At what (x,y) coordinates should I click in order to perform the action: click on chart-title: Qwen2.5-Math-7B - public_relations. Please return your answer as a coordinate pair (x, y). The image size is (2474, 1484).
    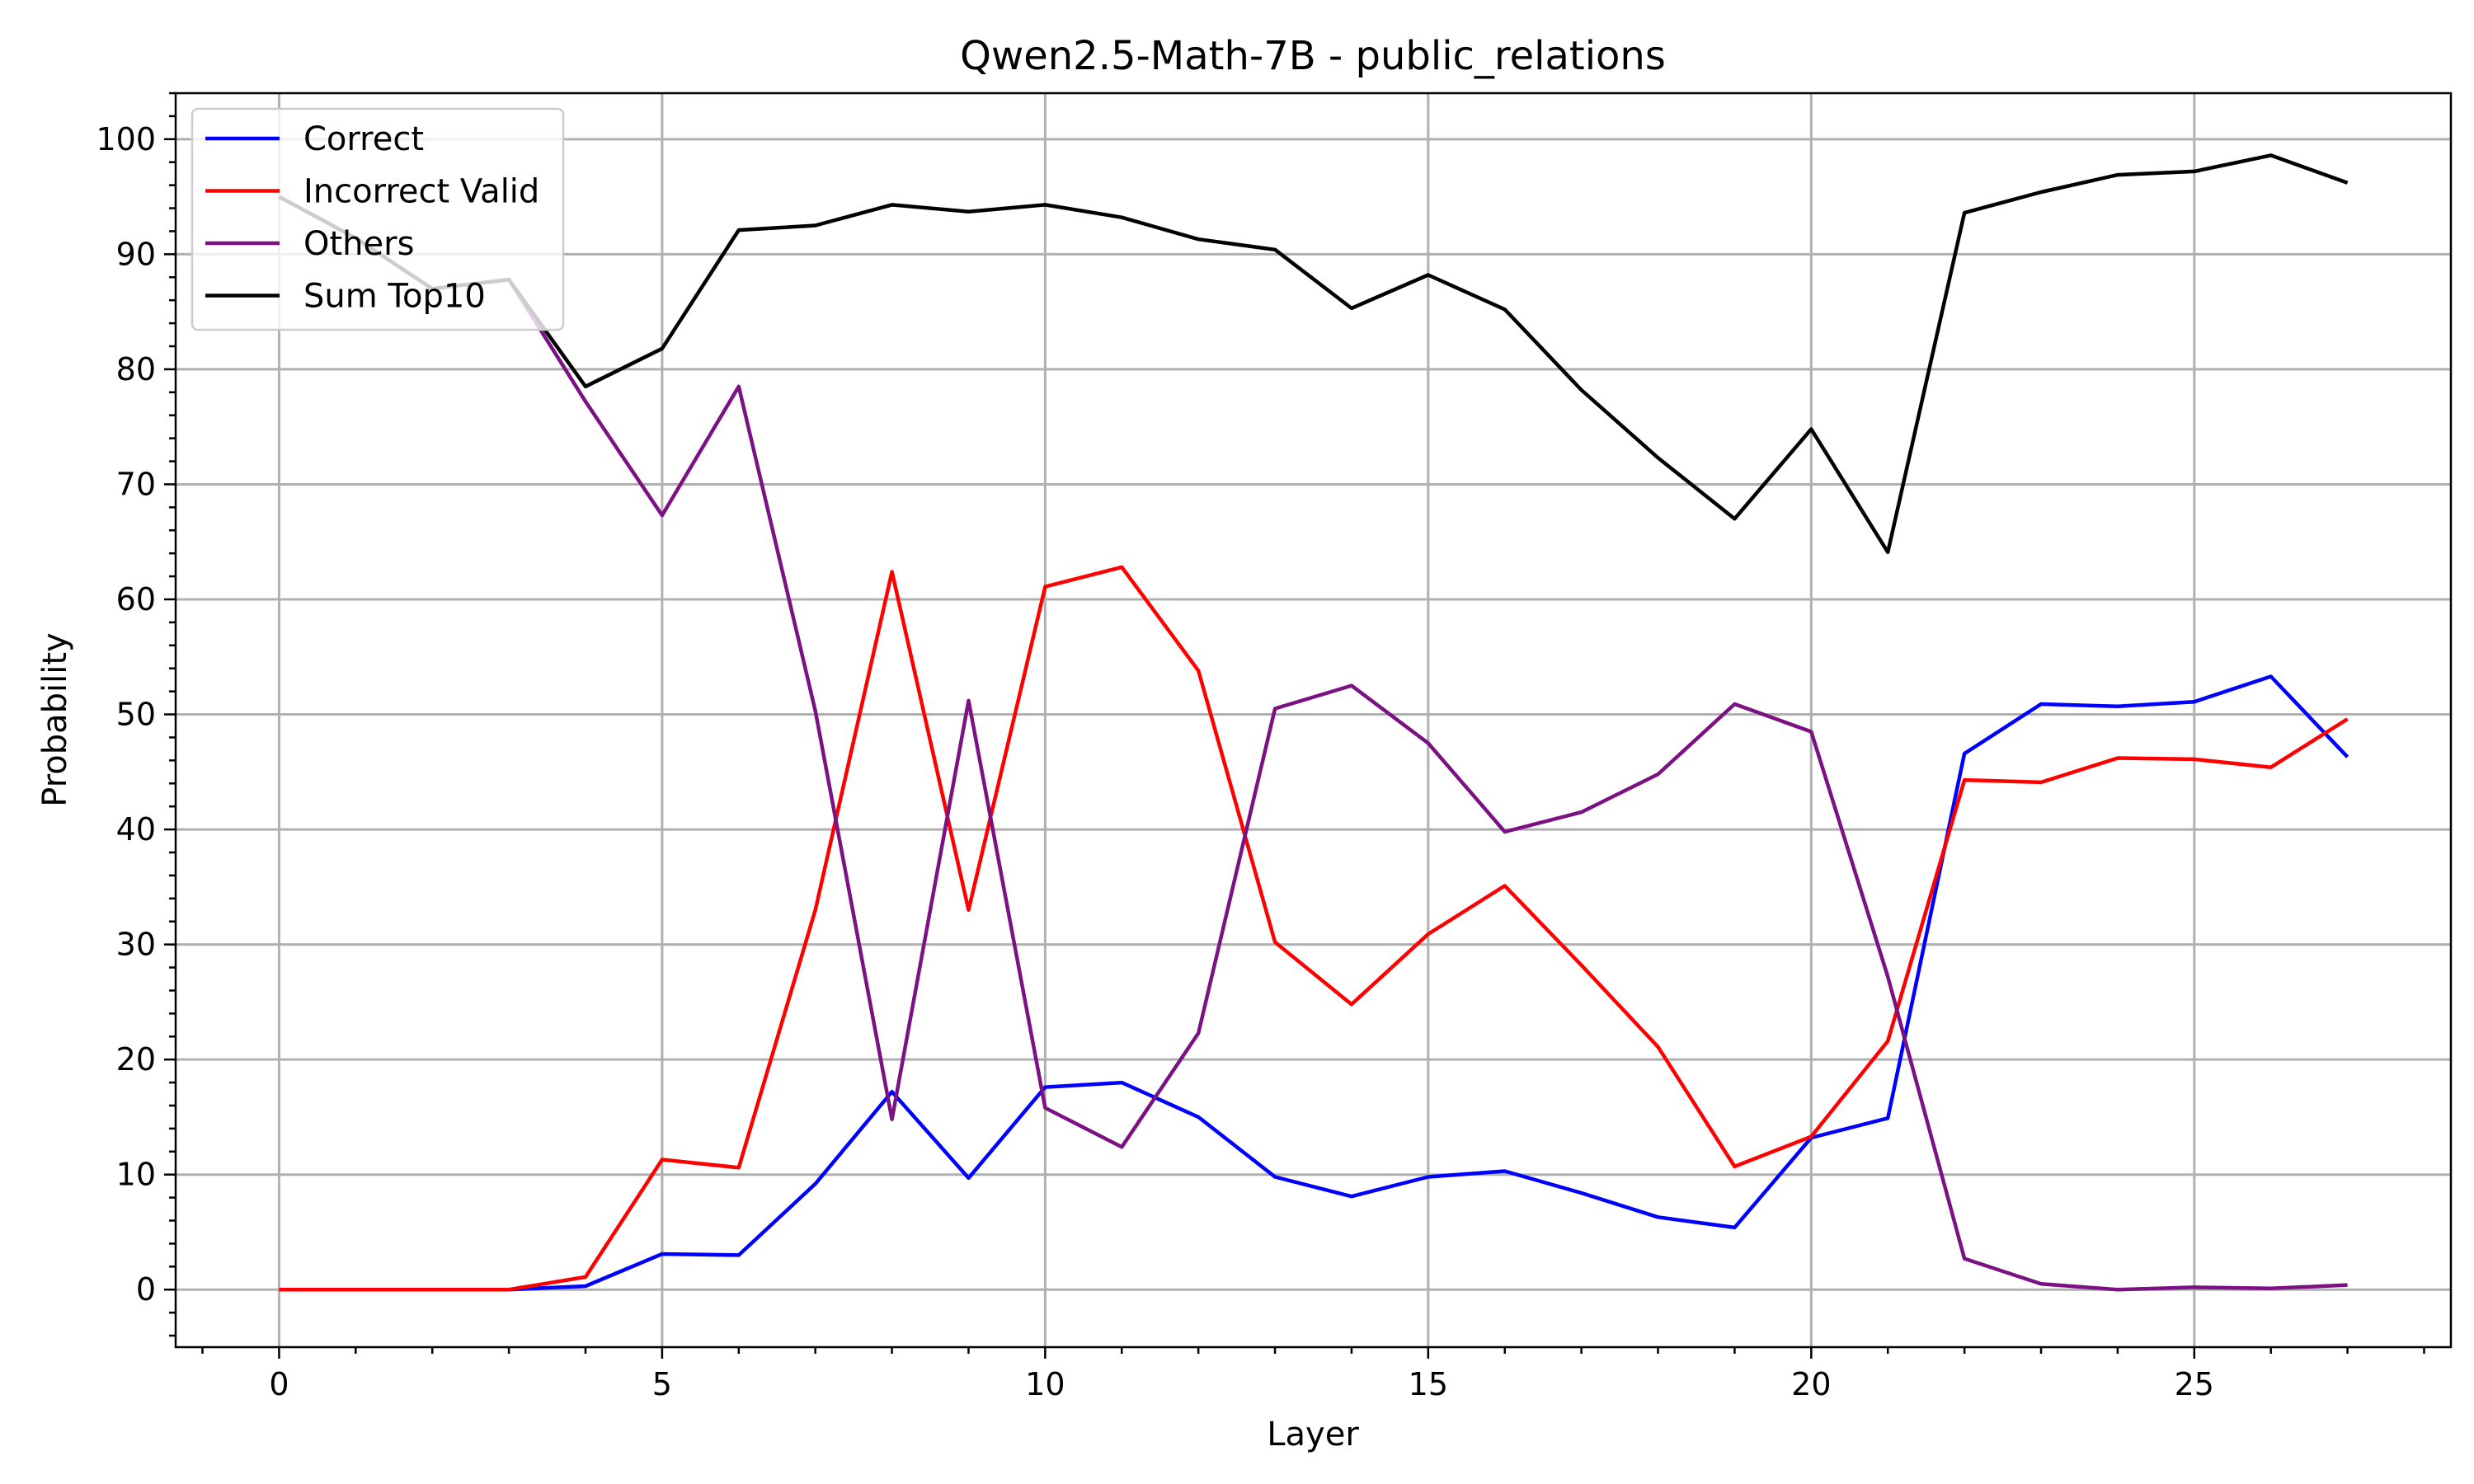
    Looking at the image, I should click on (1313, 56).